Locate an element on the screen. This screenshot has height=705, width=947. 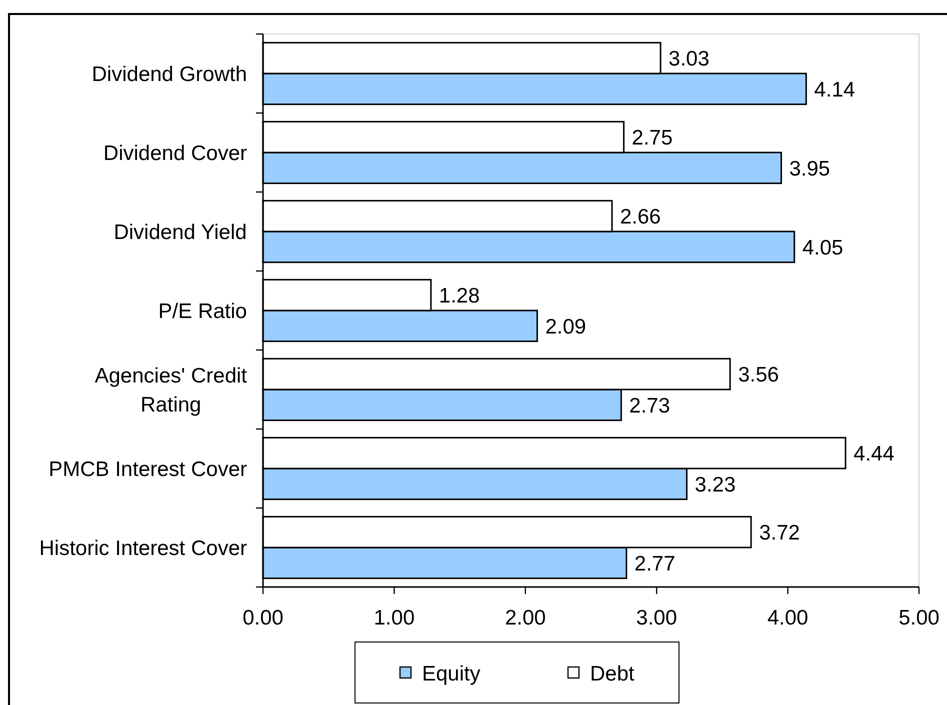
x-tick-label: 2.00 is located at coordinates (525, 618).